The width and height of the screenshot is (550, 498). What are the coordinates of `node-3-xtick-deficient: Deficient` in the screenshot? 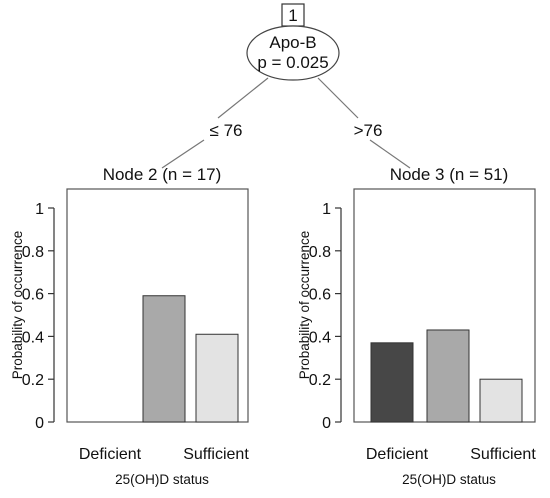 It's located at (397, 454).